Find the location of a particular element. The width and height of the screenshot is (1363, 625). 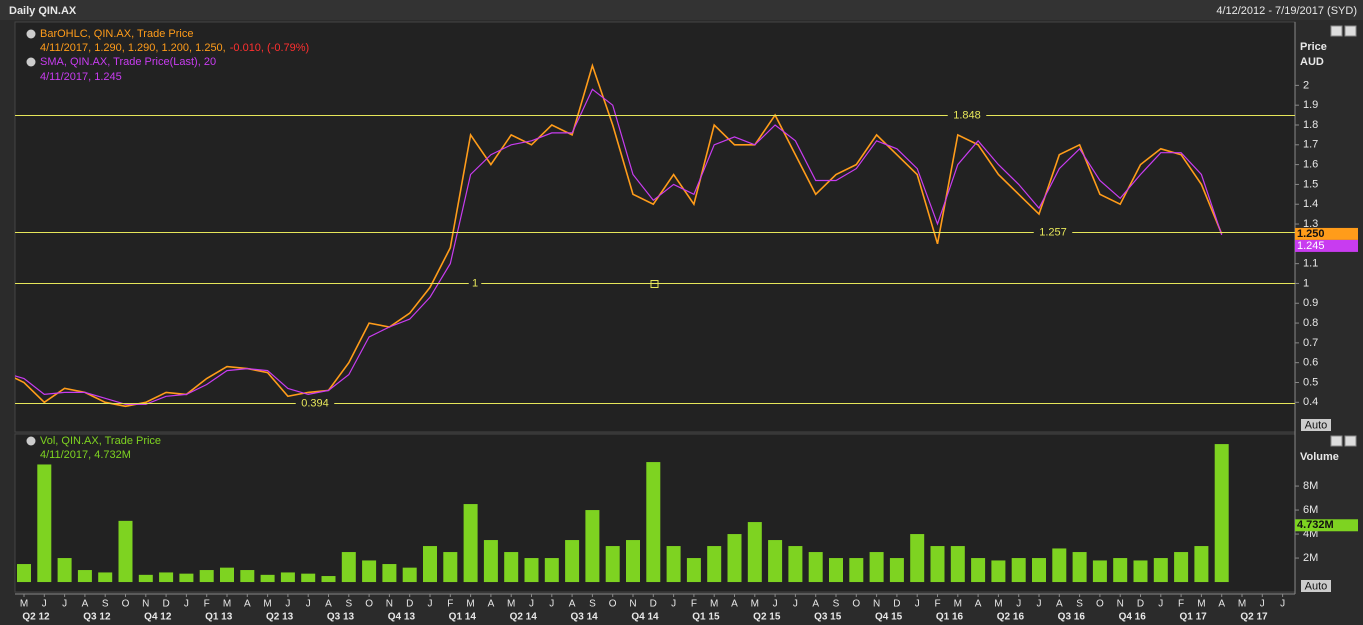

quarter-label: Q4 15 is located at coordinates (889, 617).